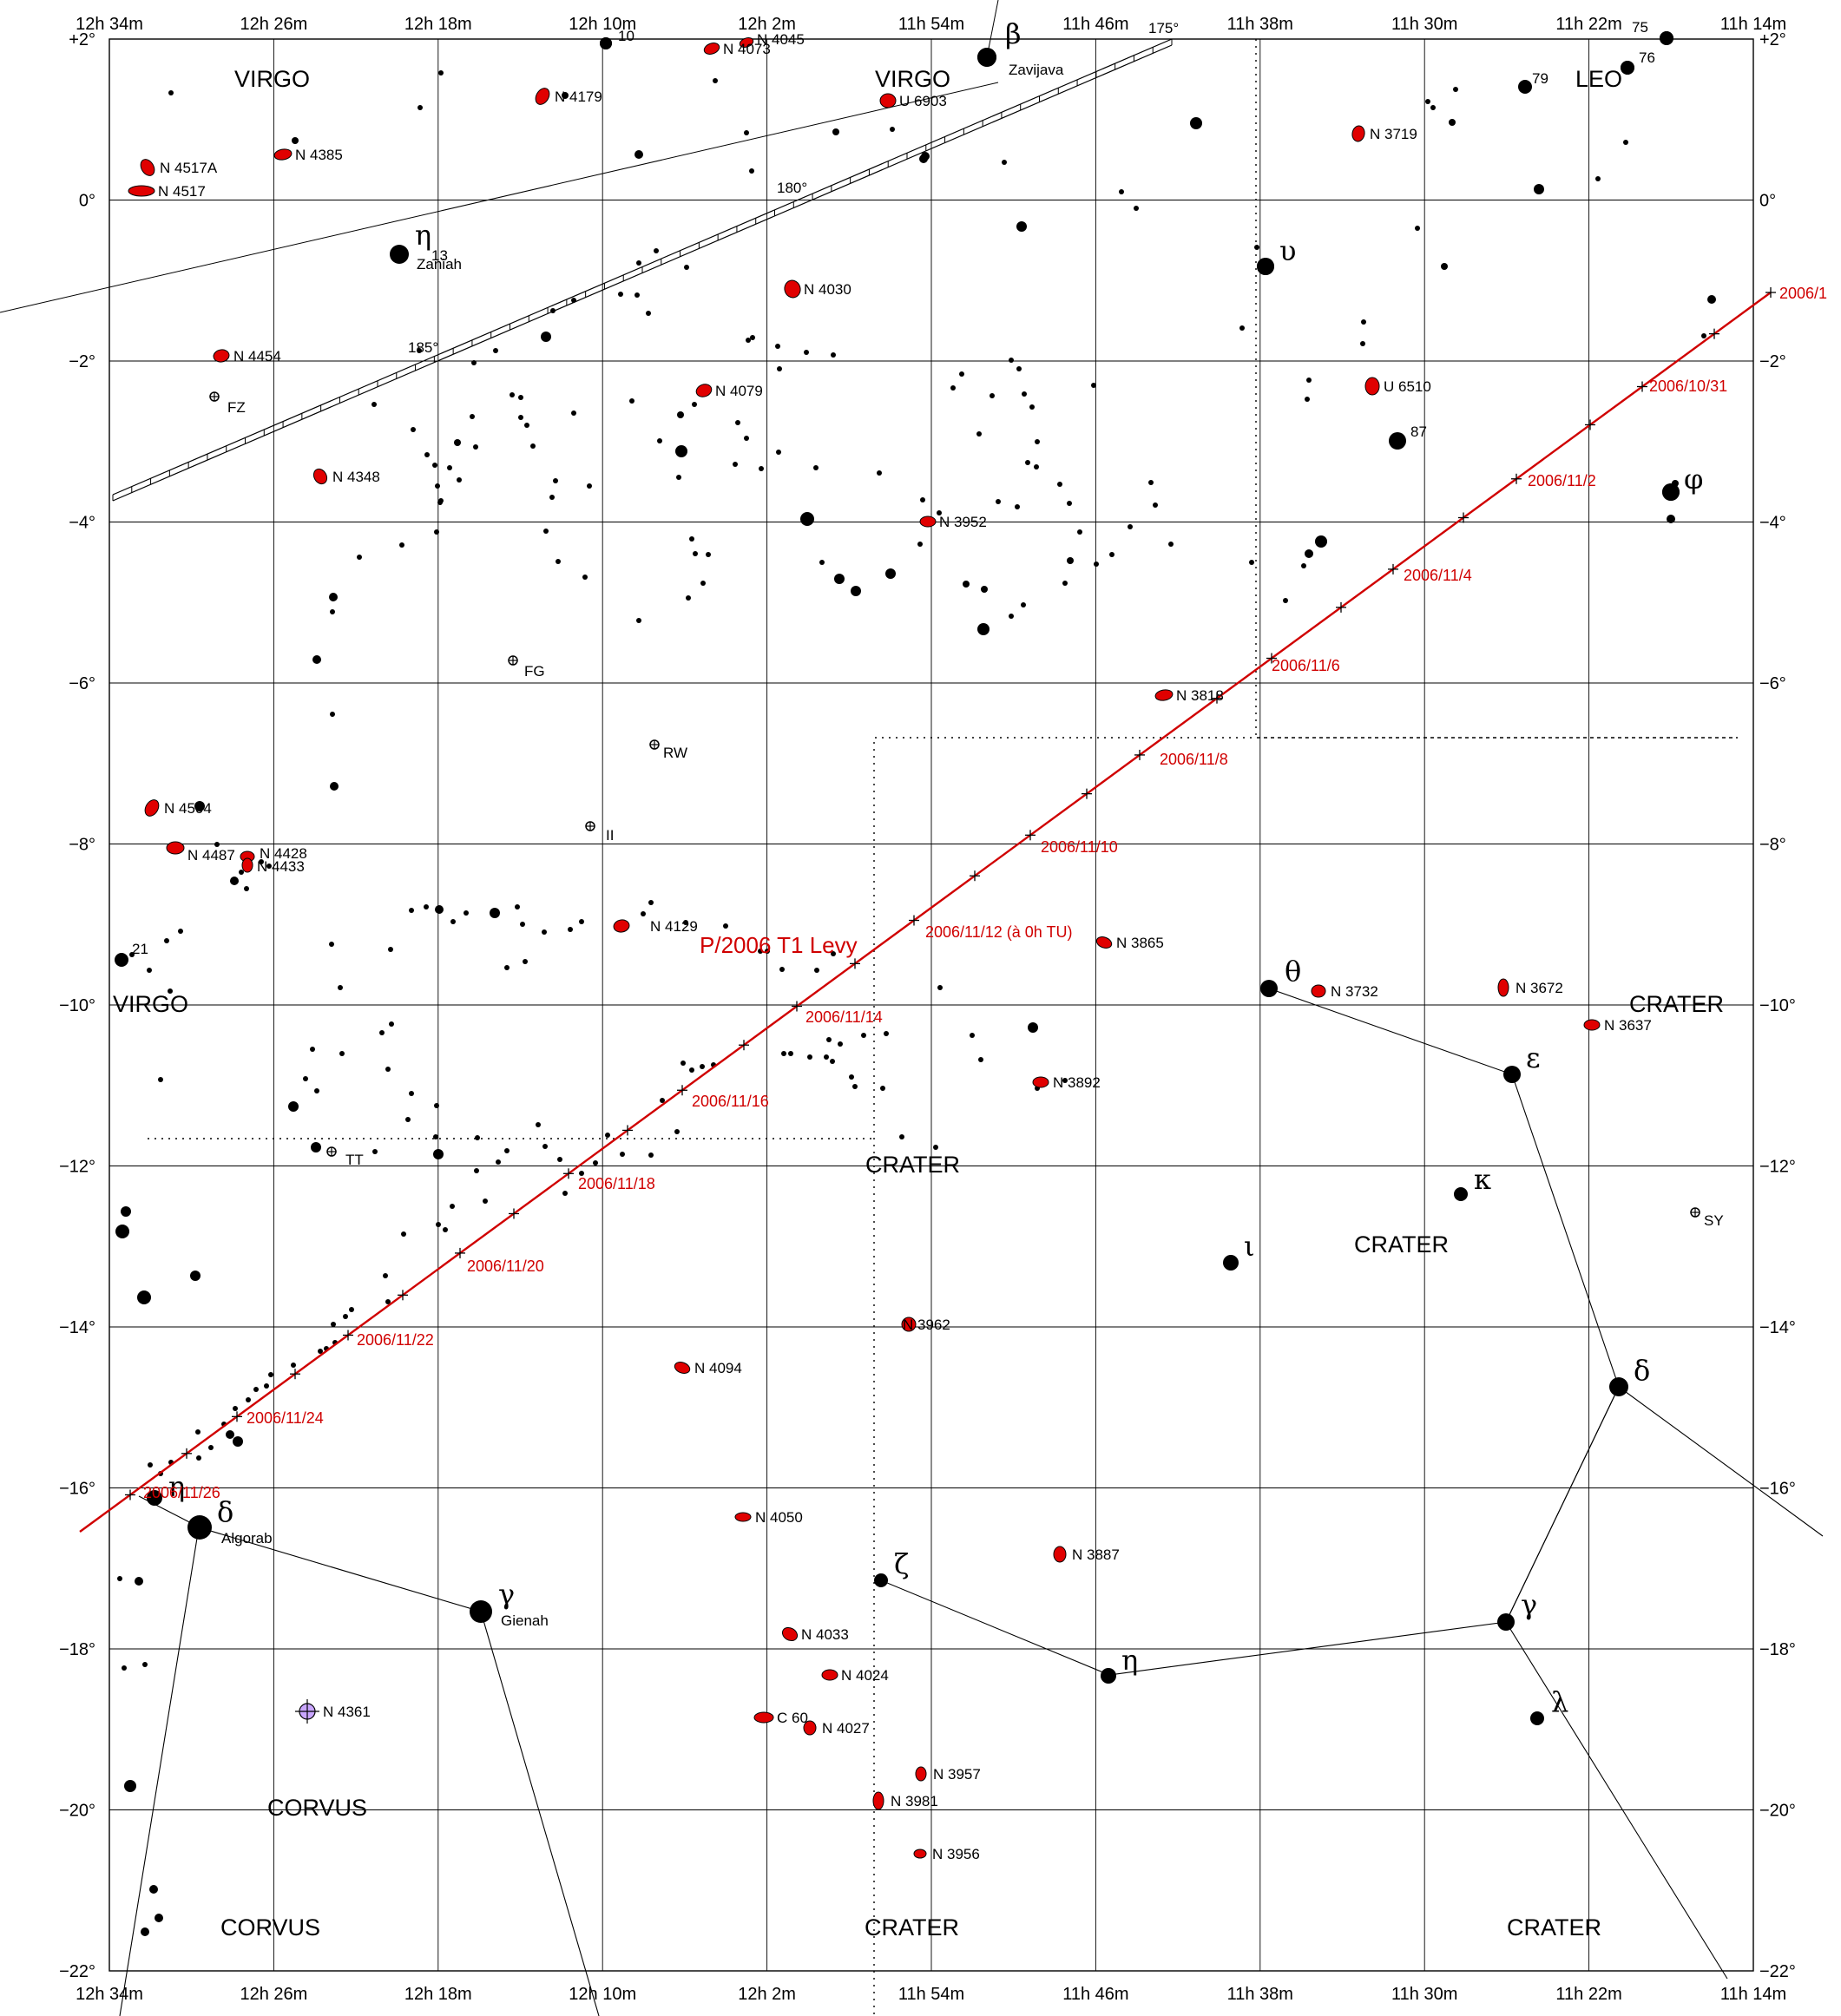  I want to click on ra-tick-label-top: 11h 38m, so click(1260, 24).